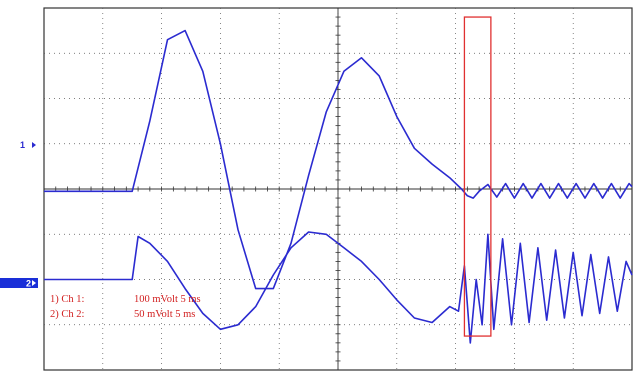  Describe the element at coordinates (167, 299) in the screenshot. I see `legend-ch1-scale: 100 mVolt 5 ms` at that location.